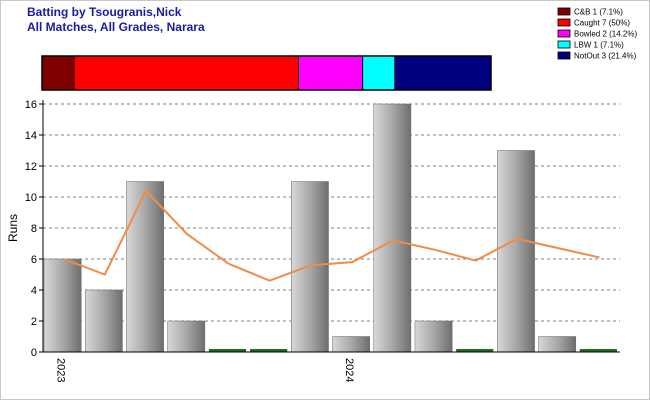 The width and height of the screenshot is (650, 405). Describe the element at coordinates (31, 198) in the screenshot. I see `y-tick-label: 10` at that location.